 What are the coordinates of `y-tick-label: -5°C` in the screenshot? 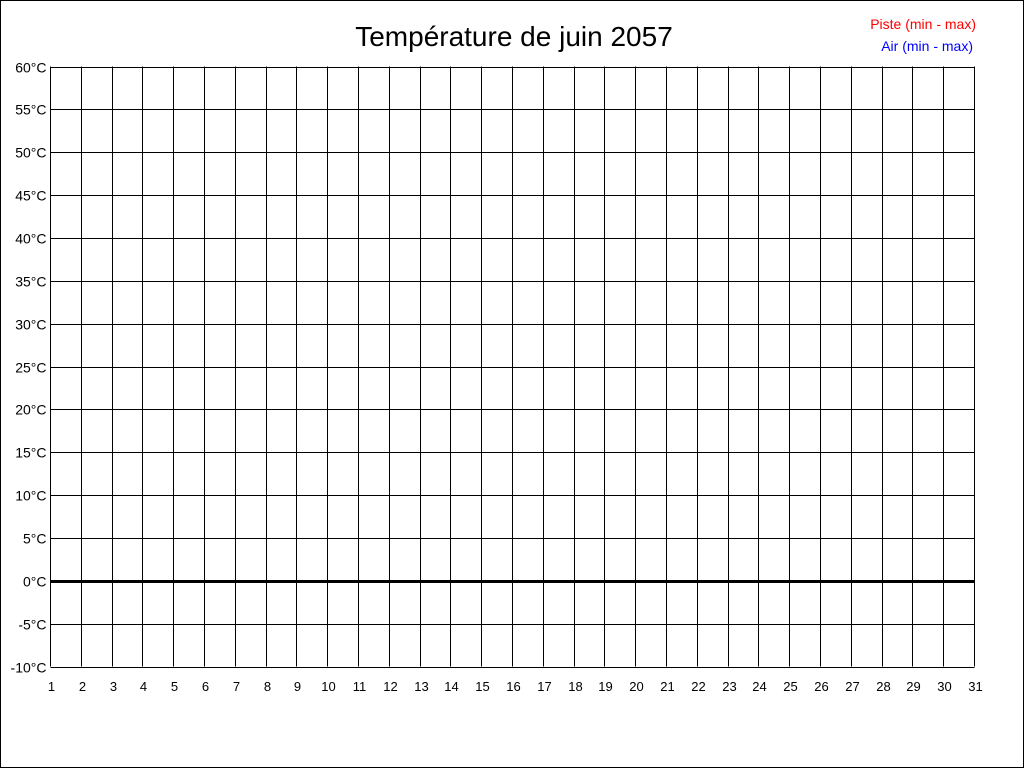 It's located at (32, 625).